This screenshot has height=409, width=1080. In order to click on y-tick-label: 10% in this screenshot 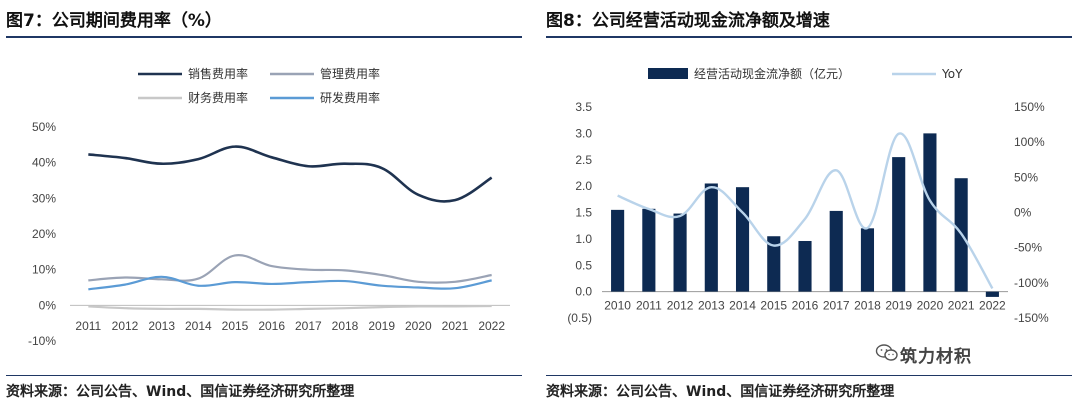, I will do `click(44, 270)`.